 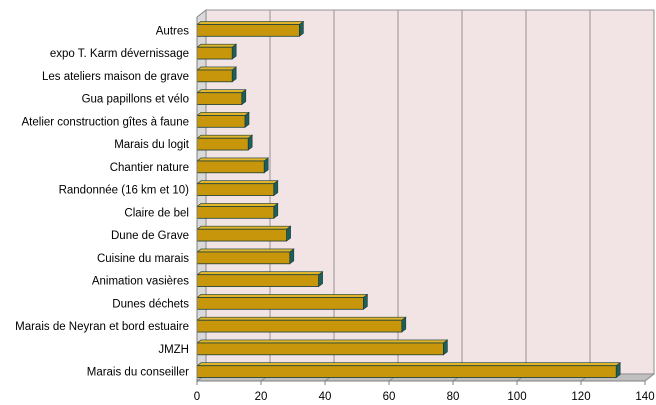 I want to click on category-label: JMZH, so click(x=173, y=350).